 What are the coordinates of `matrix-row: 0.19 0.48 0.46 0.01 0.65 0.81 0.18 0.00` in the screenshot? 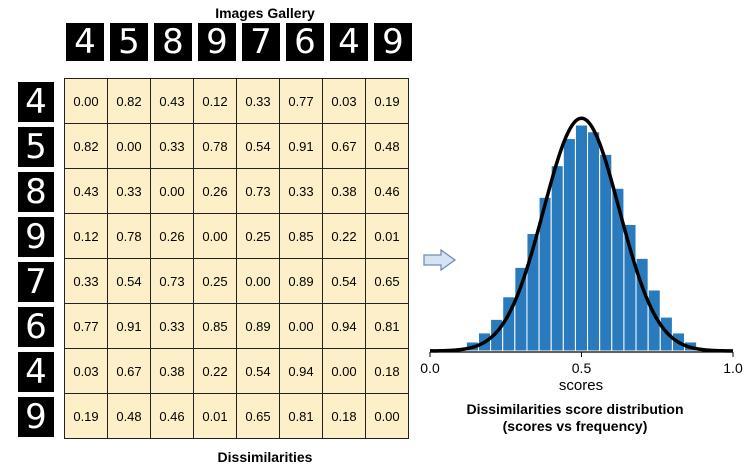 It's located at (236, 416).